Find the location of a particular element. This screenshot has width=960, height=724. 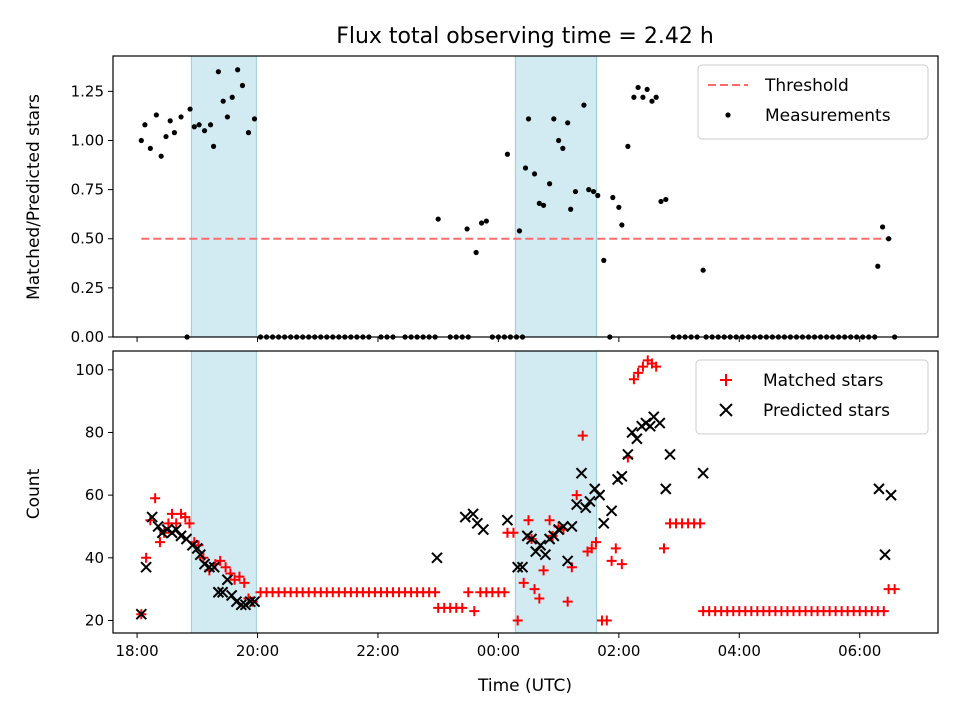

legend-label: Threshold is located at coordinates (806, 86).